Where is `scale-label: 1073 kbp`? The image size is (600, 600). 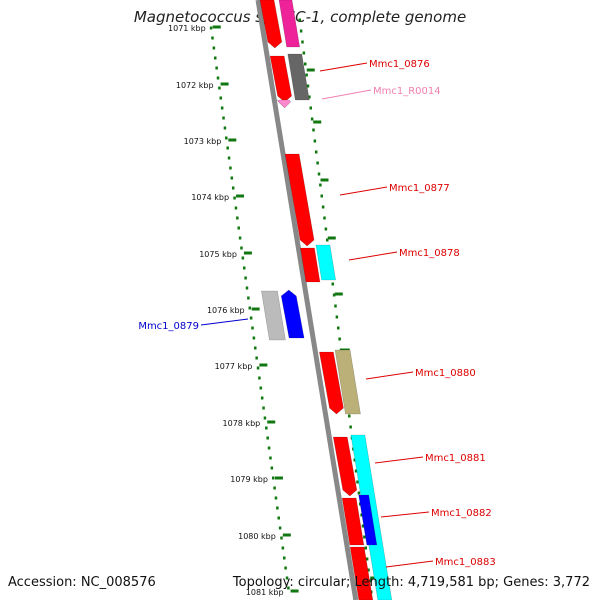 scale-label: 1073 kbp is located at coordinates (203, 141).